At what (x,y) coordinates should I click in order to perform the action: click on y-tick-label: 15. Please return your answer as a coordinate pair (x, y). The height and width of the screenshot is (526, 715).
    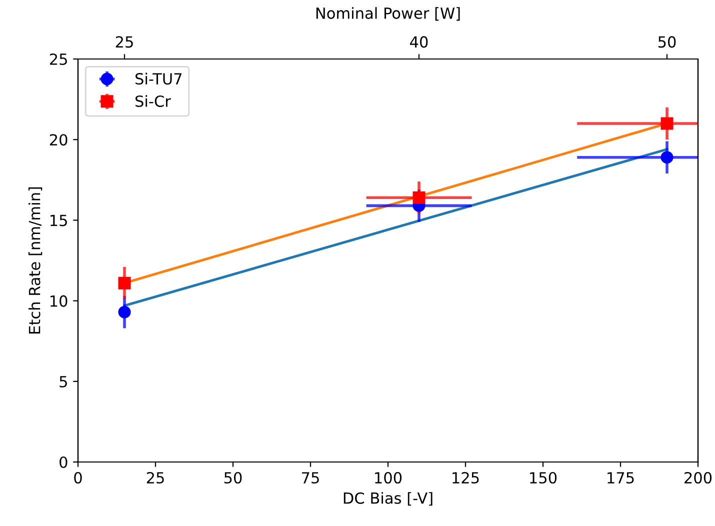
    Looking at the image, I should click on (58, 220).